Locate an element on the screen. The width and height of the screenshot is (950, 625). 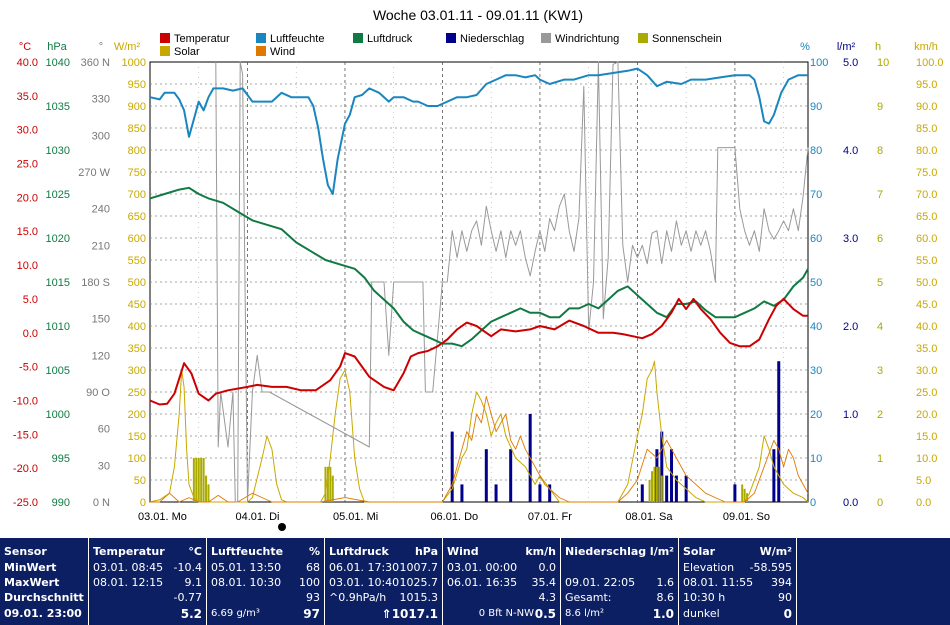
legend-swatch is located at coordinates (643, 38).